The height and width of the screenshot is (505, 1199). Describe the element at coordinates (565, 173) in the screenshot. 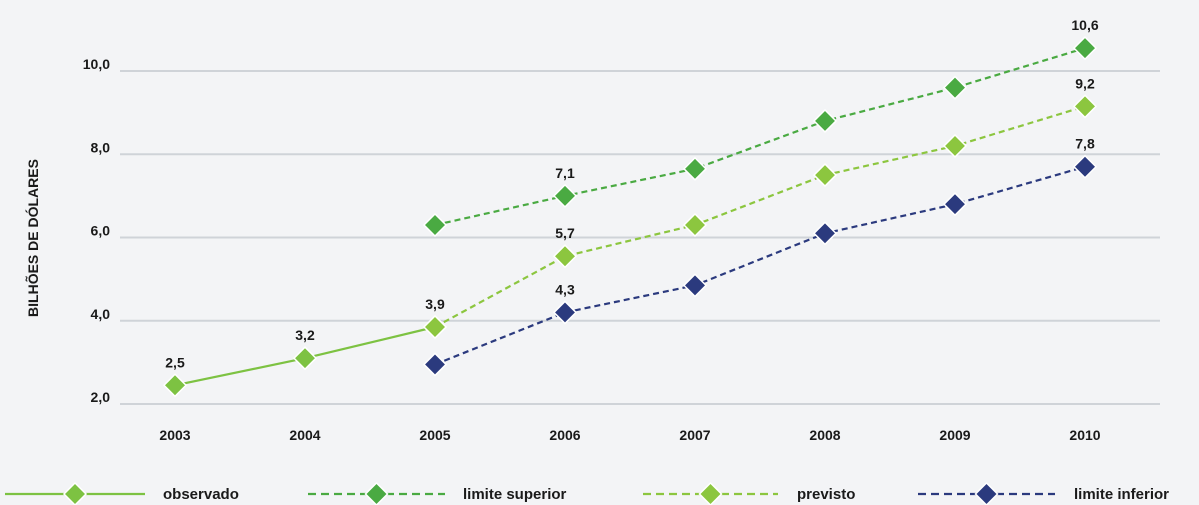

I see `data-label: 7,1` at that location.